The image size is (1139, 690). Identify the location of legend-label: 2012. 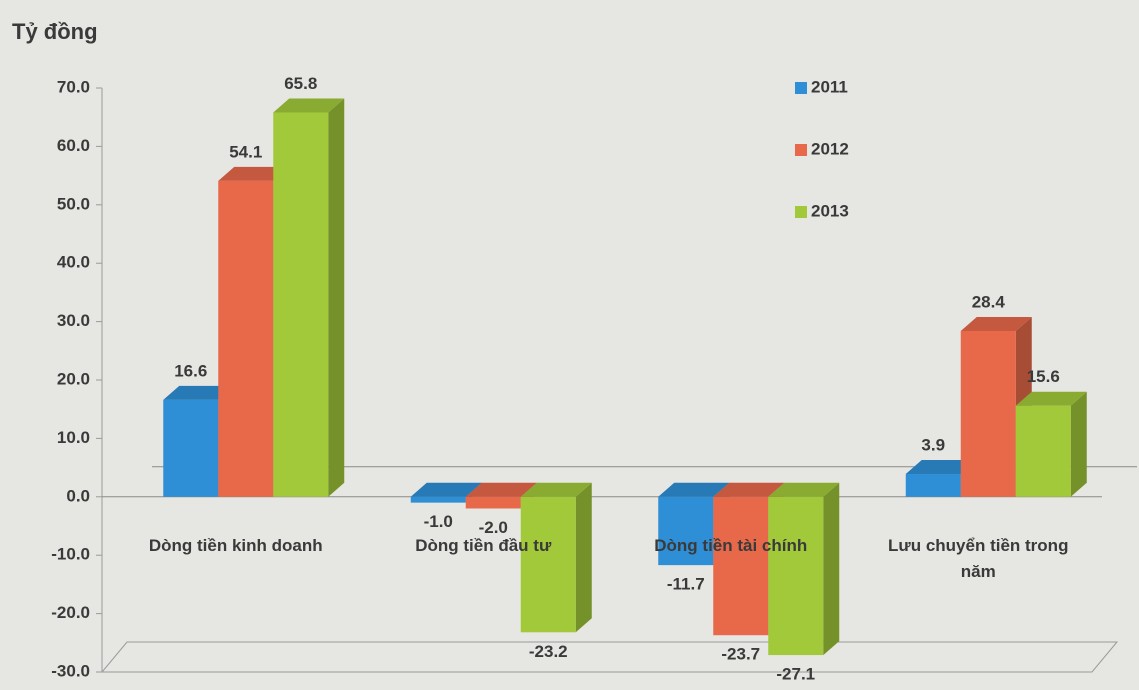
(830, 148).